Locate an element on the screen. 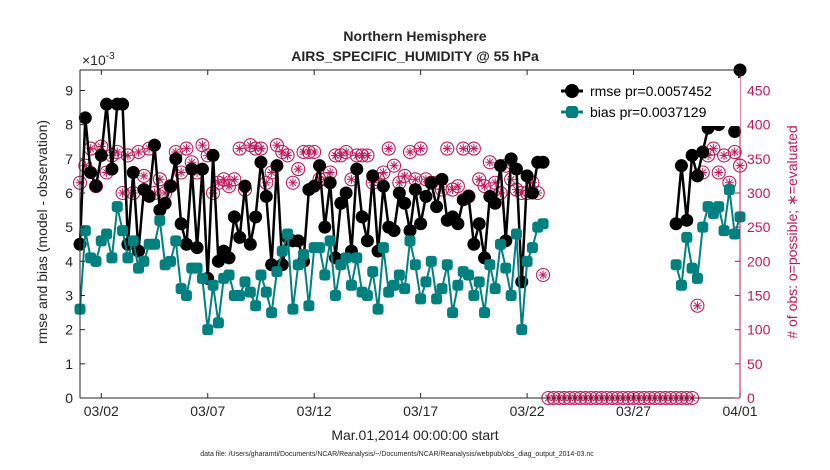  y-tick-label-left: 9 is located at coordinates (69, 91).